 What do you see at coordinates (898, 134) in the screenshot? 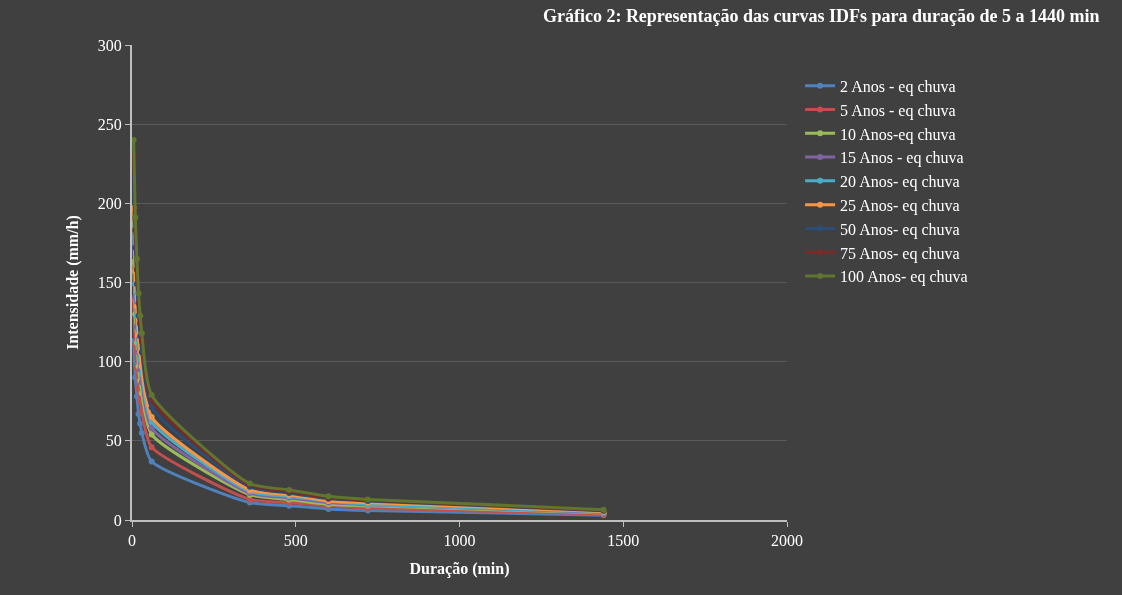
I see `legend-label: 10 Anos-eq chuva` at bounding box center [898, 134].